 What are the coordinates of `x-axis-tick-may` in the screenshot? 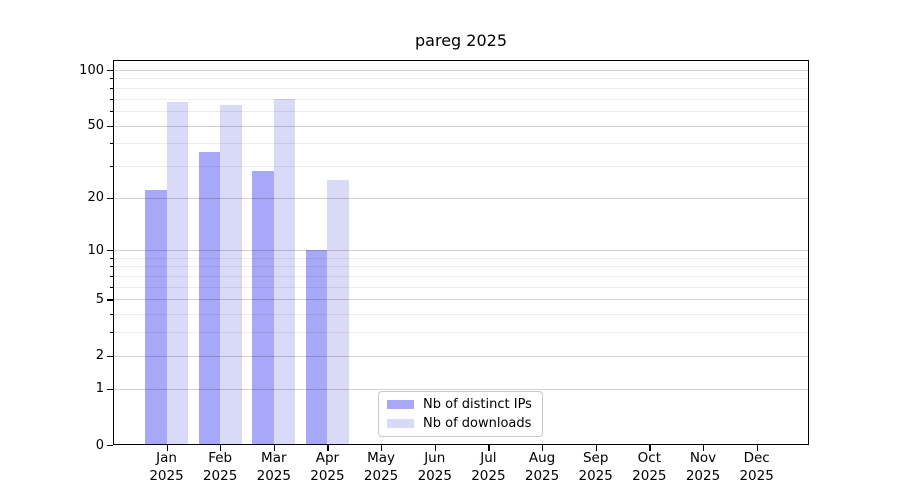 It's located at (382, 448).